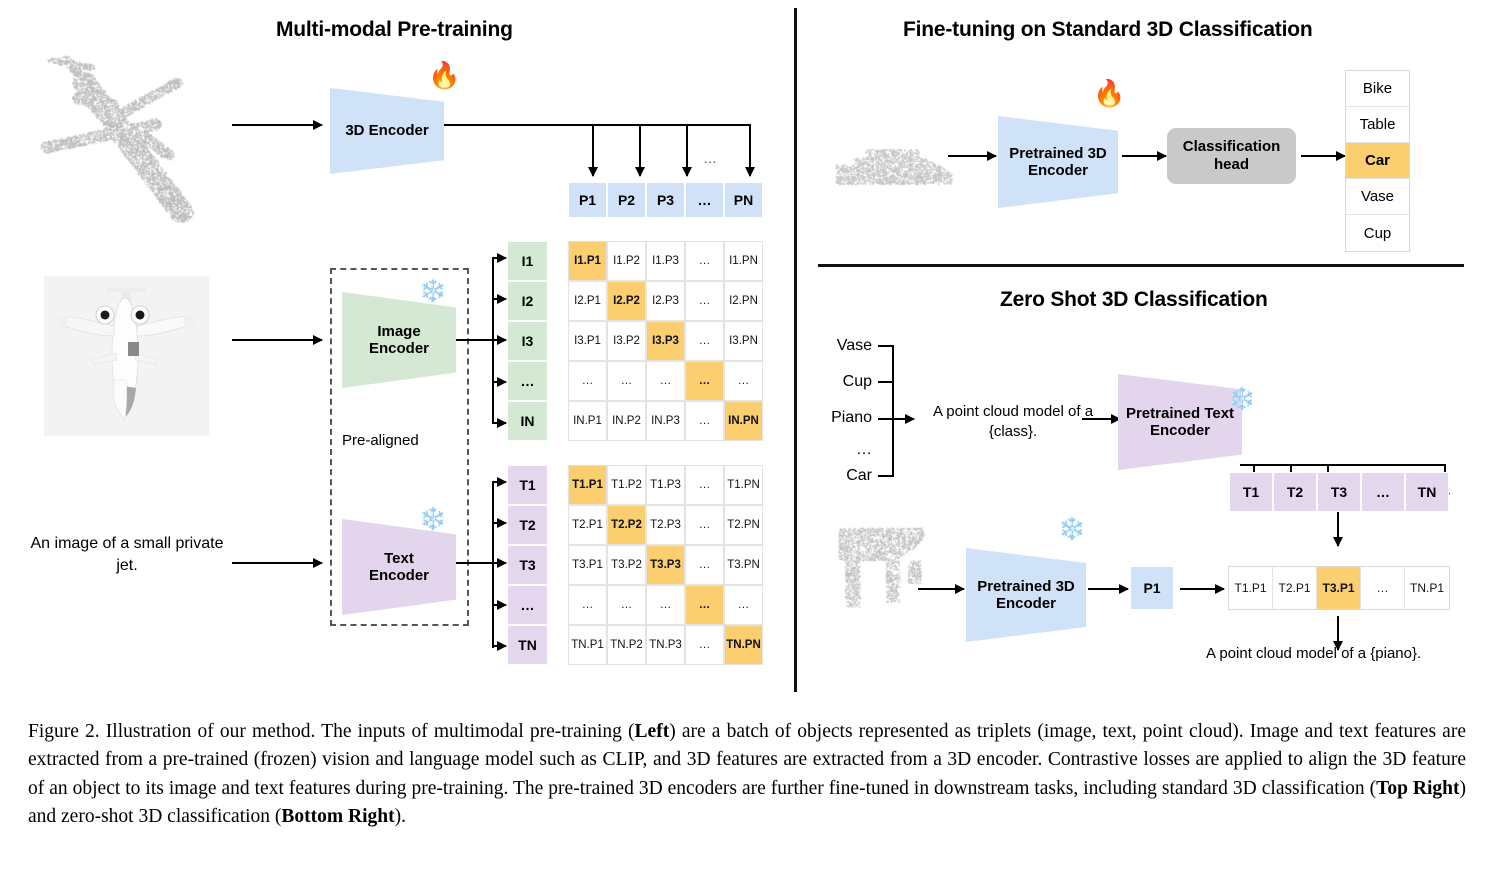  I want to click on point-cloud-piano, so click(880, 569).